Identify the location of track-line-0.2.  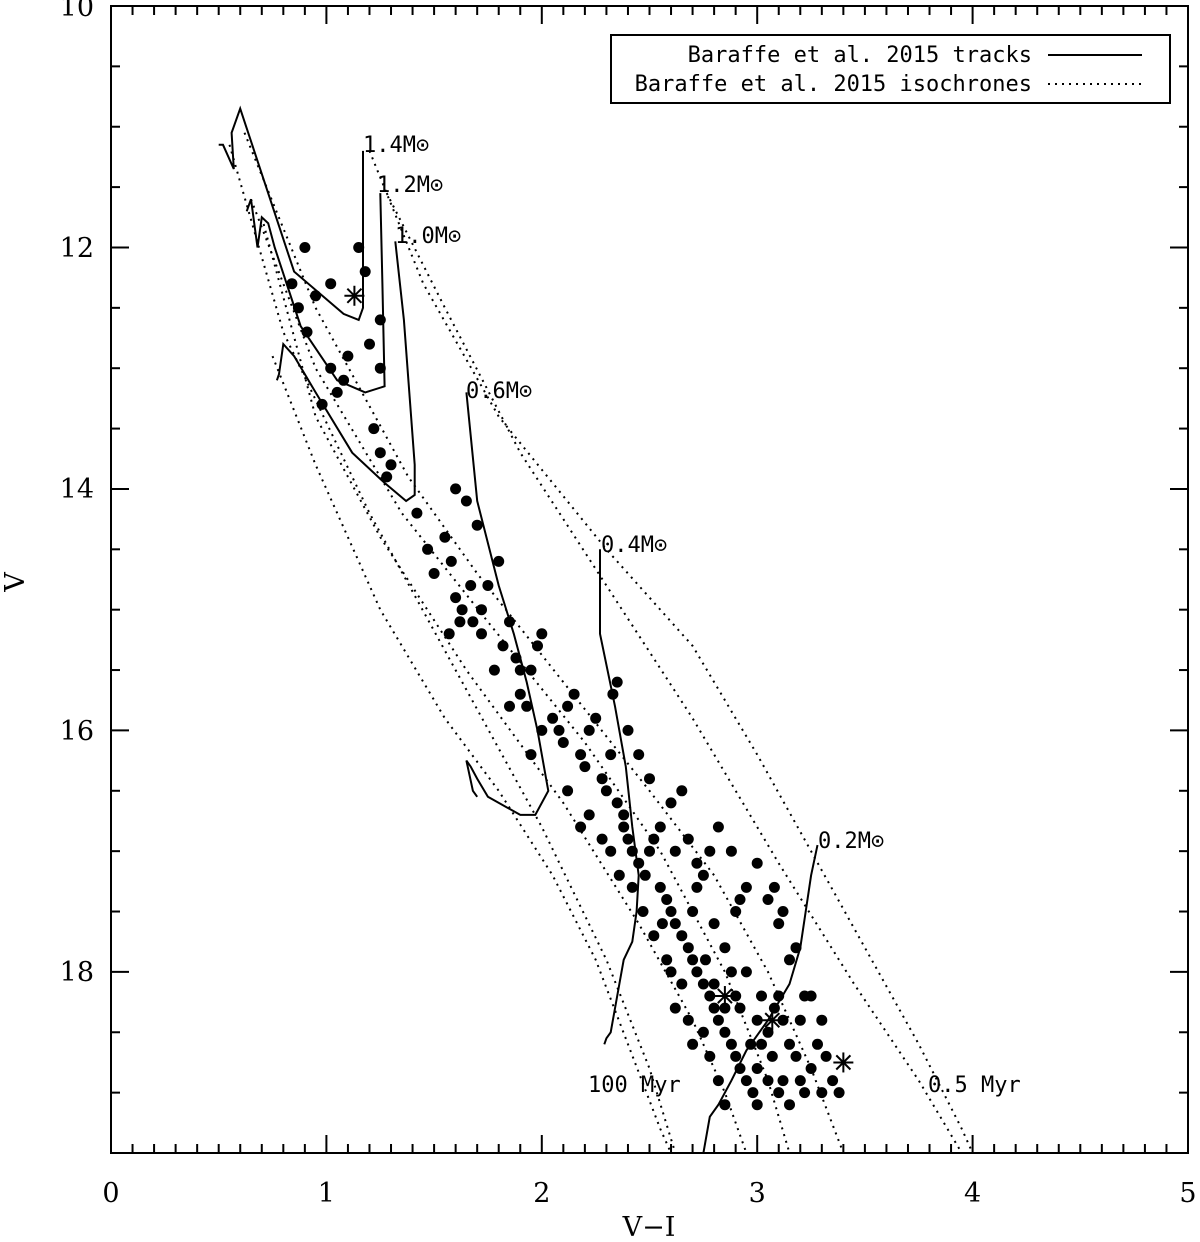
(760, 998).